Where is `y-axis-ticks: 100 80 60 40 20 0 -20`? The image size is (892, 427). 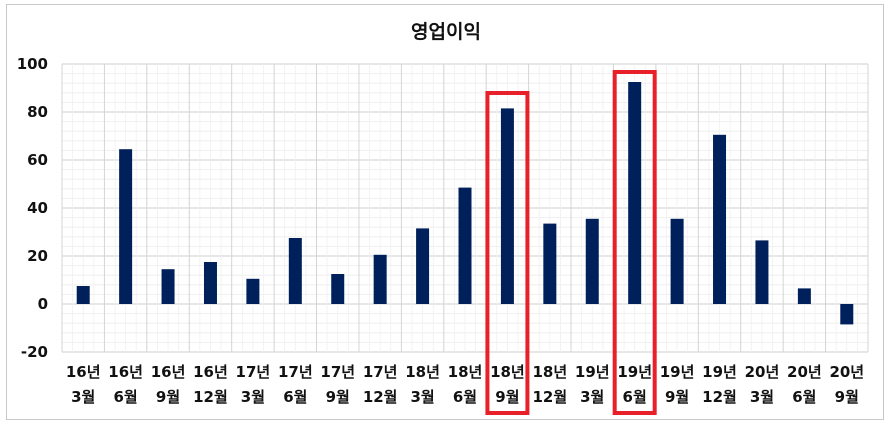
y-axis-ticks: 100 80 60 40 20 0 -20 is located at coordinates (32, 208).